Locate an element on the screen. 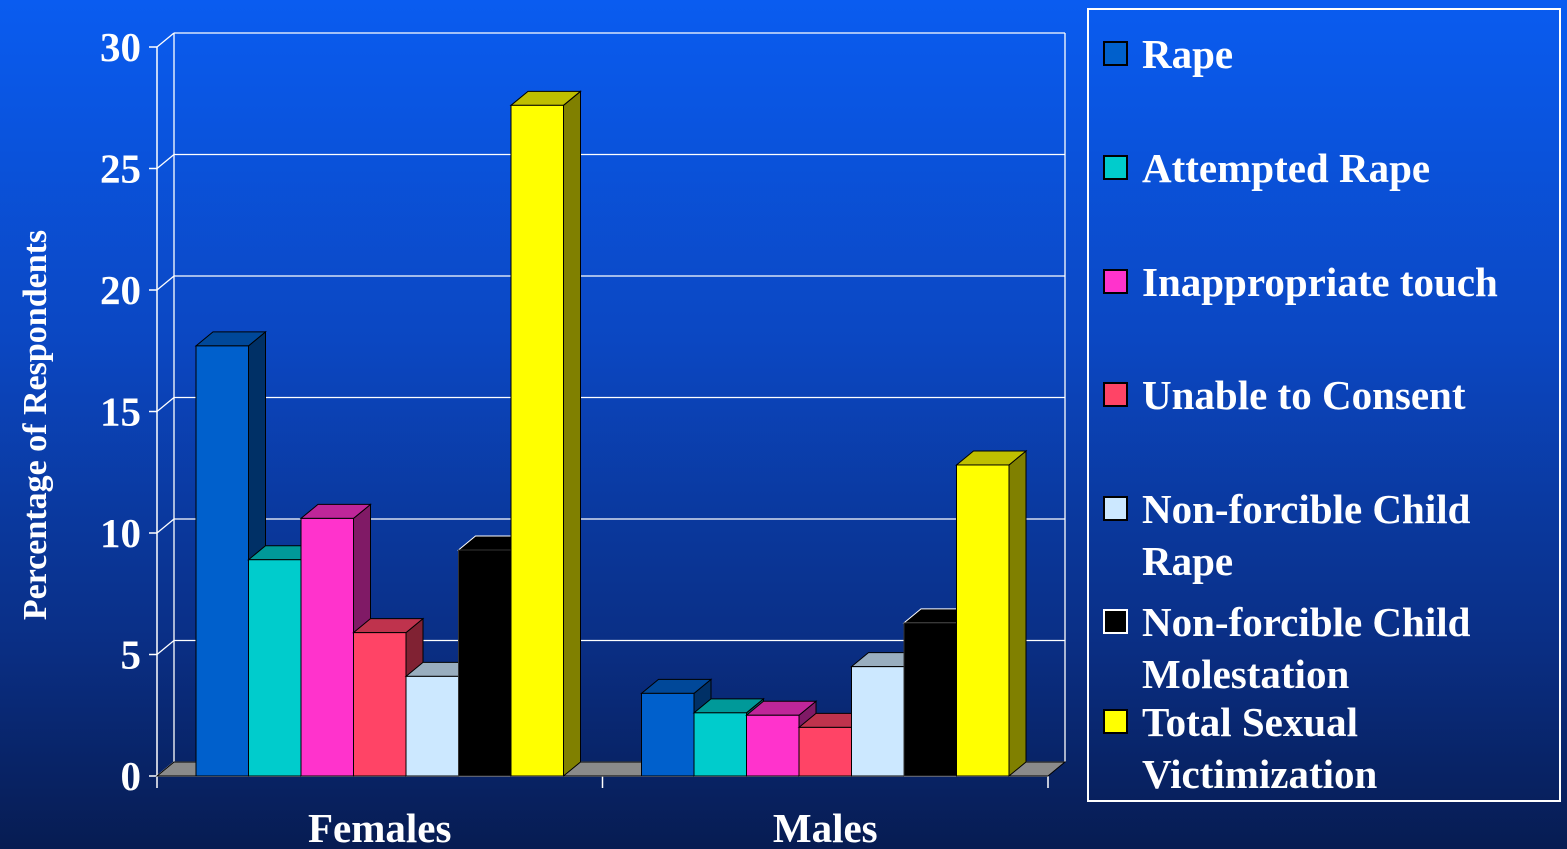 Image resolution: width=1567 pixels, height=849 pixels. legend-label: Non-forcible Child Molestation is located at coordinates (1306, 648).